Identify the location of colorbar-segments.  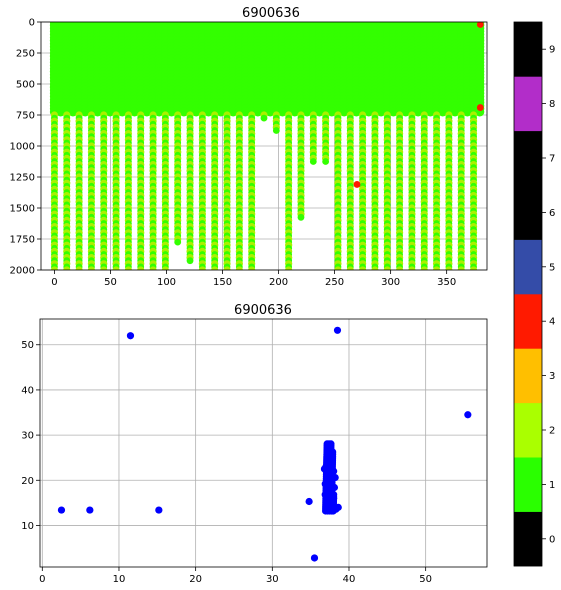
(528, 294).